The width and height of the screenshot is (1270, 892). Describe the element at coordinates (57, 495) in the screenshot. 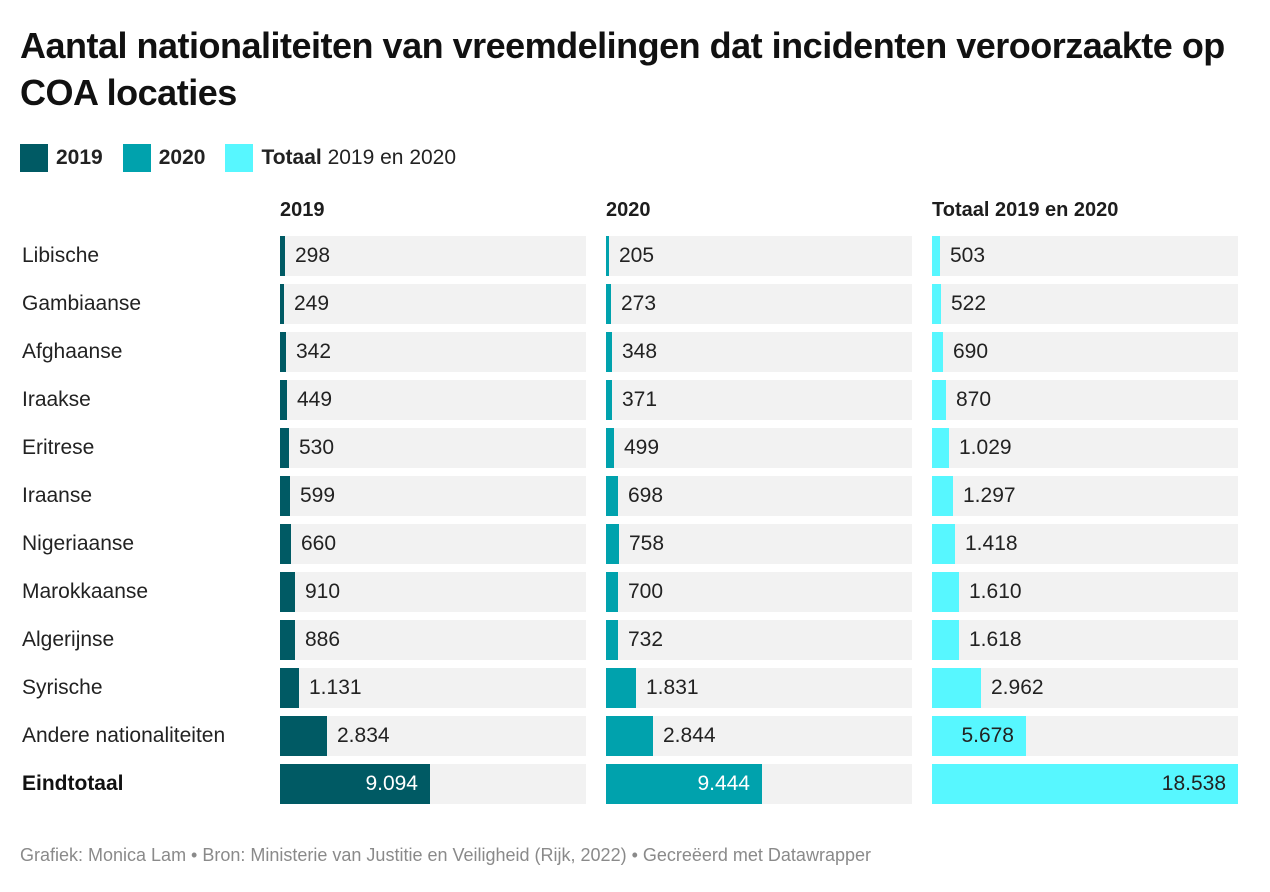

I see `row-label-iraanse: Iraanse` at that location.